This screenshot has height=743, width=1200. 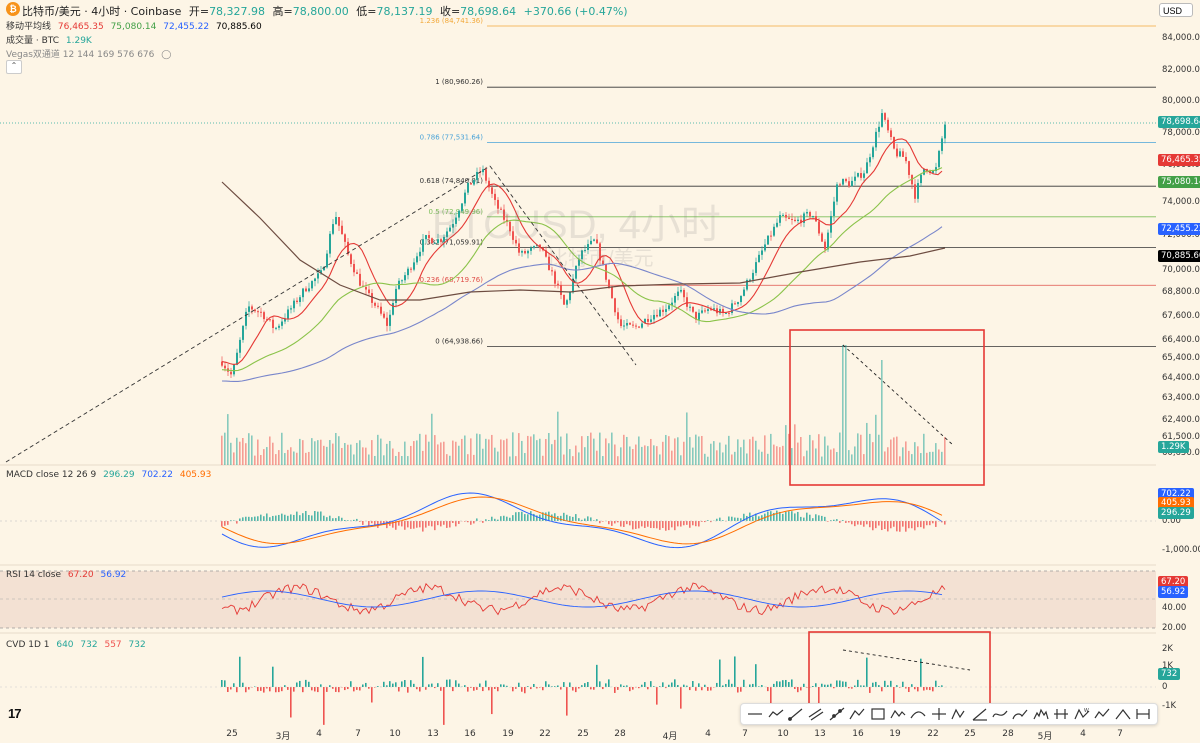 What do you see at coordinates (1082, 714) in the screenshot?
I see `xabcd-icon: W` at bounding box center [1082, 714].